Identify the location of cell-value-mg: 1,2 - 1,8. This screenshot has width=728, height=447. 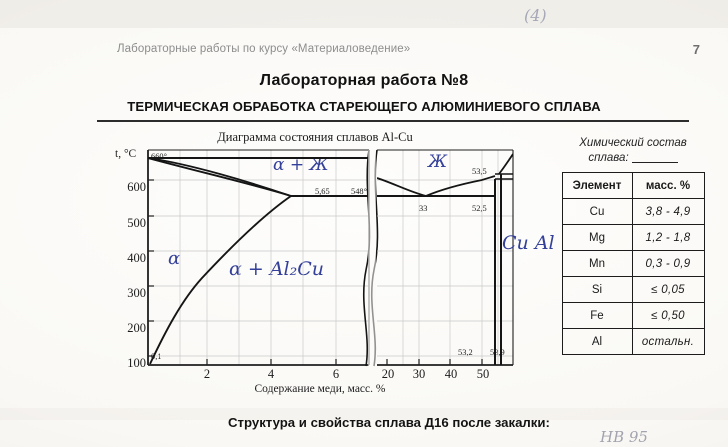
(668, 237).